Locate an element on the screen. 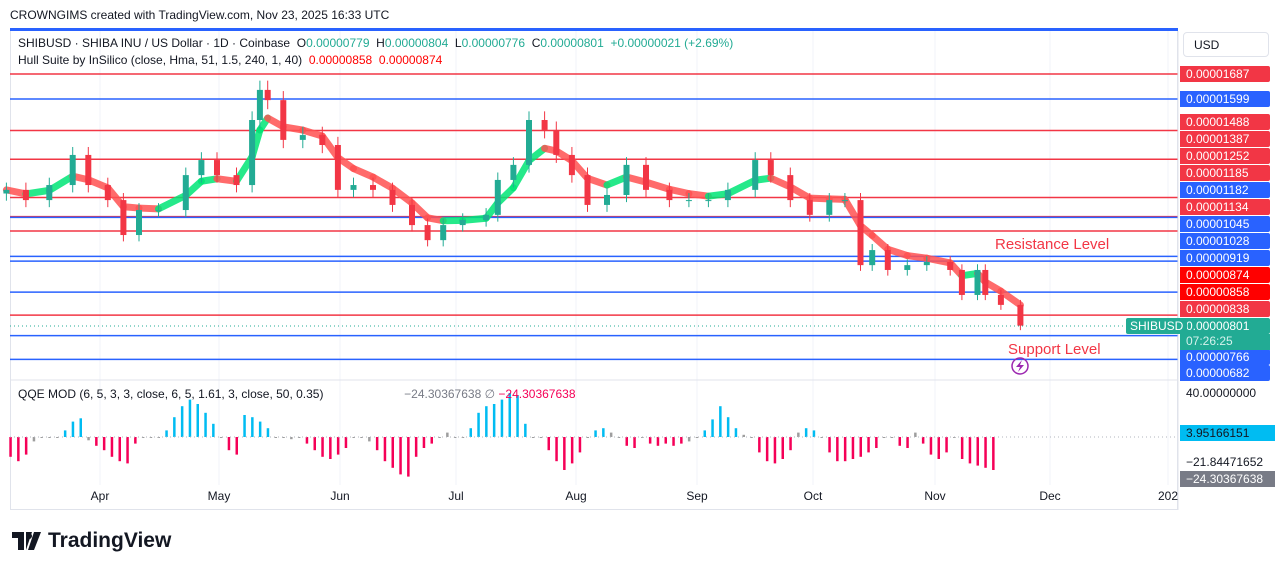  bar-countdown: 07:26:25 is located at coordinates (1225, 342).